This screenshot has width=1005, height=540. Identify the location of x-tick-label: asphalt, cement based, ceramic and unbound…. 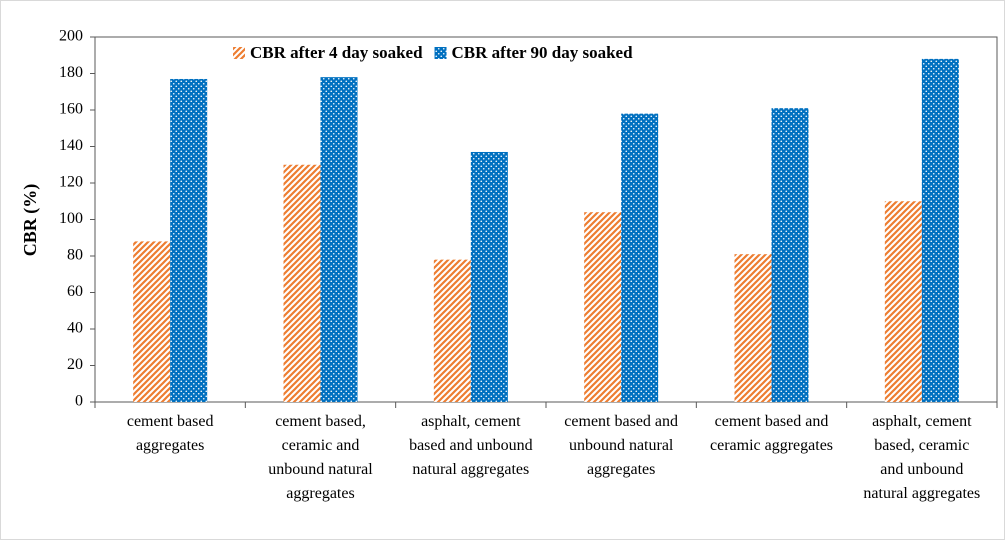
(921, 457).